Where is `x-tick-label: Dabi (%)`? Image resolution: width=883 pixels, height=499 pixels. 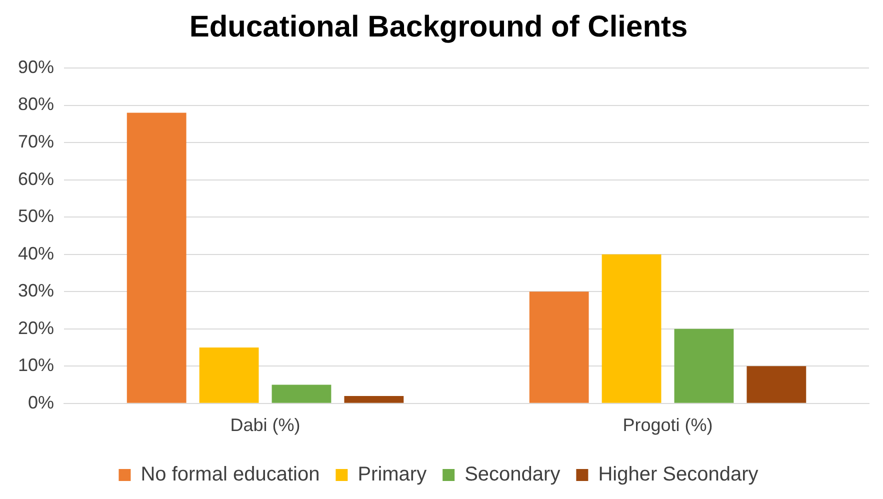 x-tick-label: Dabi (%) is located at coordinates (265, 425).